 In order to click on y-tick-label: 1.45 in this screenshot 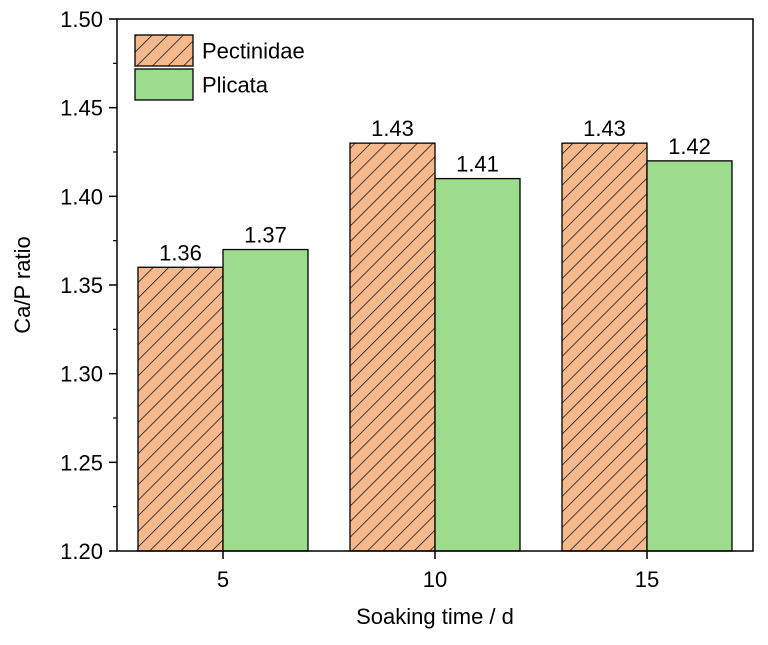, I will do `click(81, 108)`.